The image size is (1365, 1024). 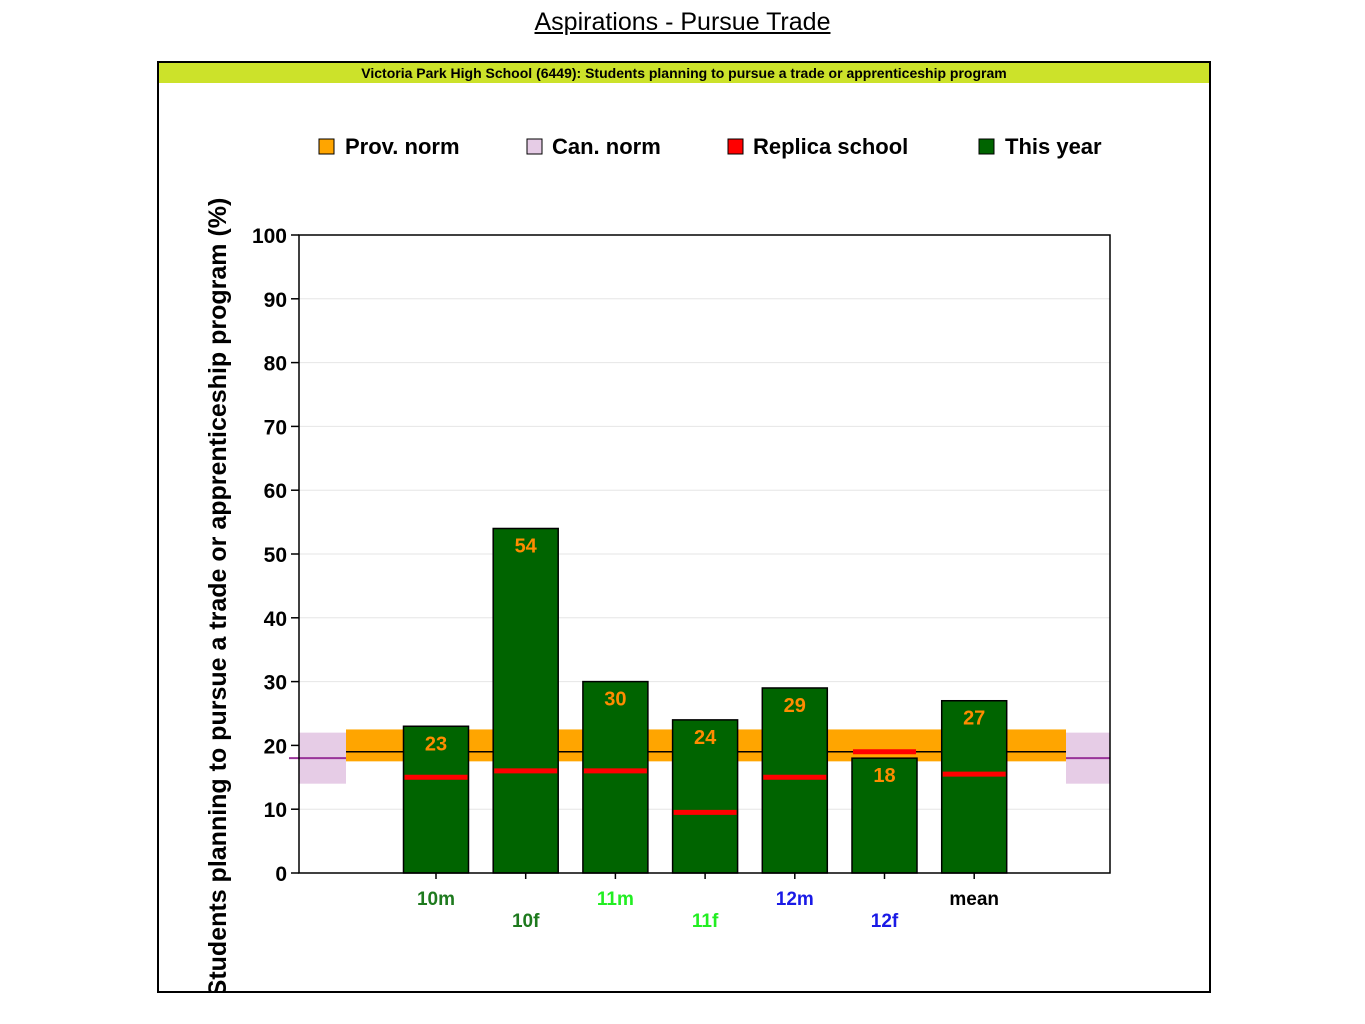 What do you see at coordinates (682, 22) in the screenshot?
I see `page-title: Aspirations - Pursue Trade` at bounding box center [682, 22].